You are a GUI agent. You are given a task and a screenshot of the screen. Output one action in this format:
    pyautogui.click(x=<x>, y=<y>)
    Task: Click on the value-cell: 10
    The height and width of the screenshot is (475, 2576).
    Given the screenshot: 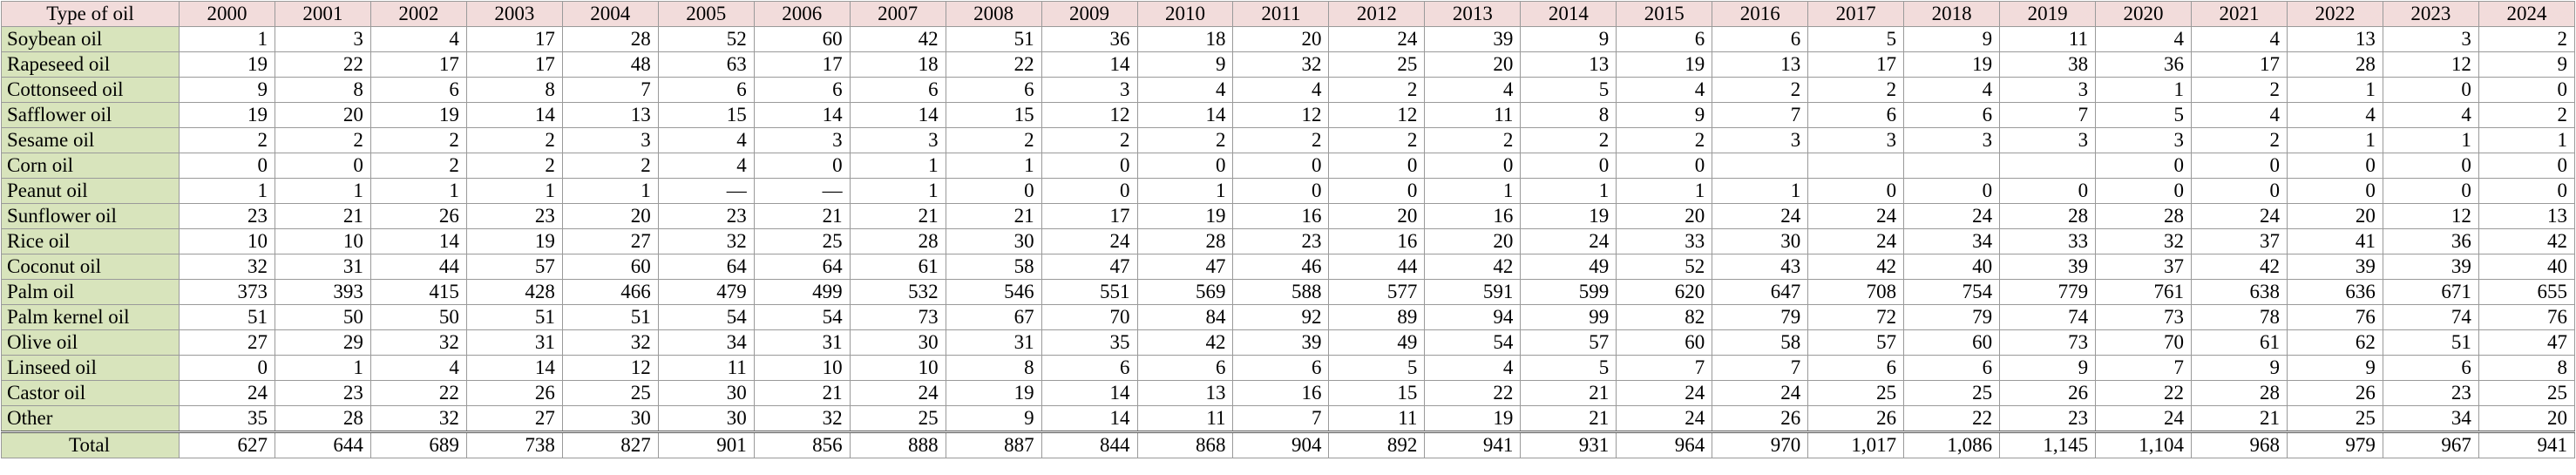 What is the action you would take?
    pyautogui.click(x=227, y=241)
    